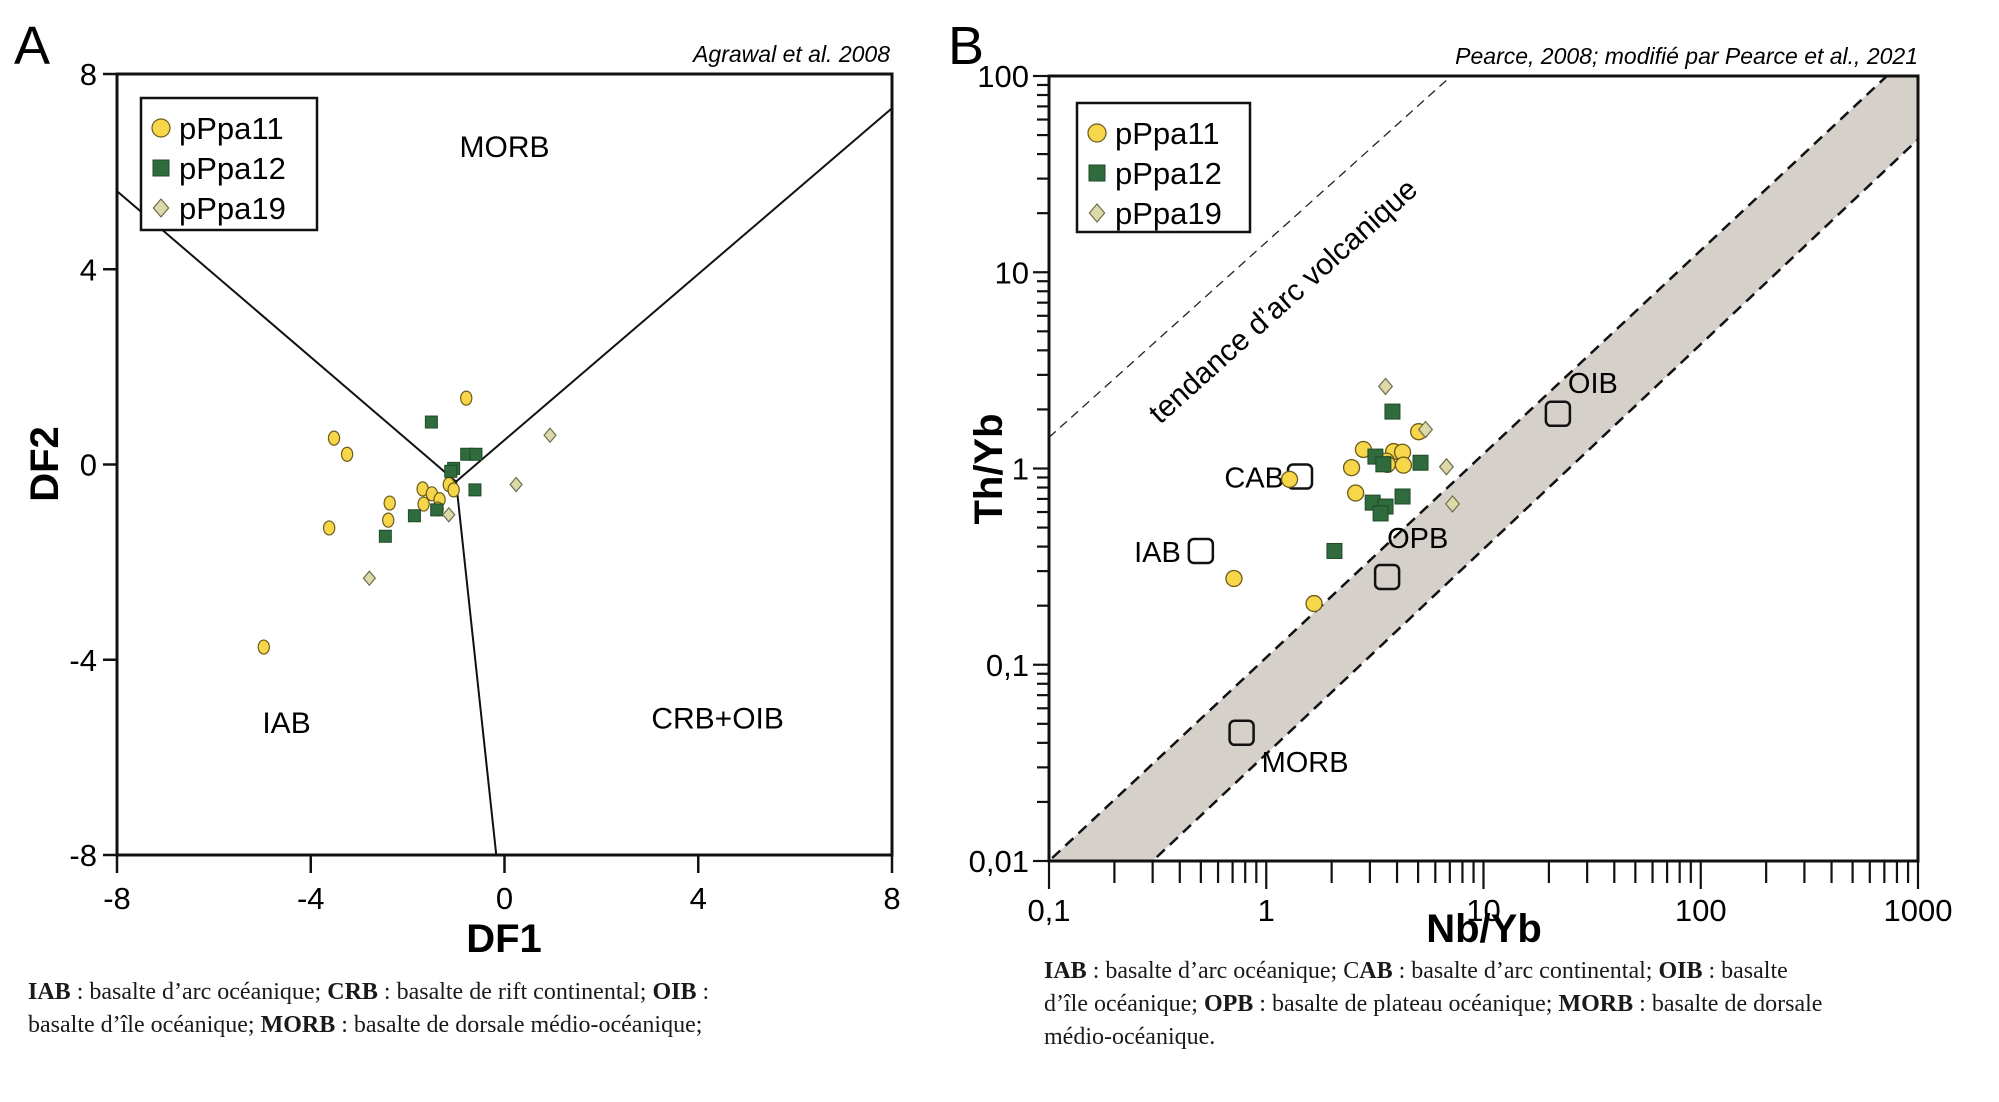  Describe the element at coordinates (286, 723) in the screenshot. I see `field-label-iab: IAB` at that location.